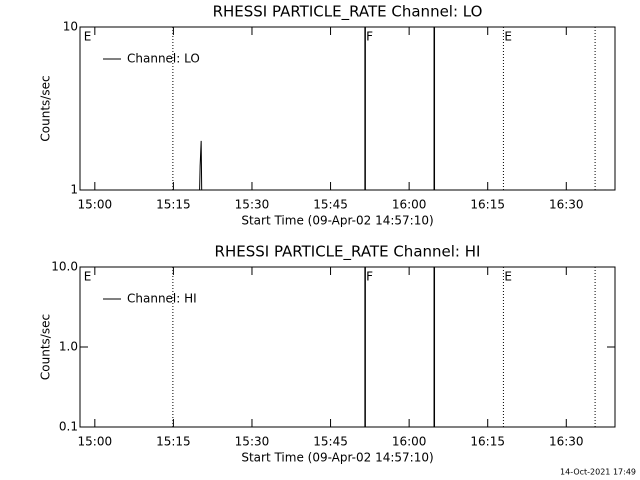  Describe the element at coordinates (68, 427) in the screenshot. I see `y-tick-label: 0.1` at that location.